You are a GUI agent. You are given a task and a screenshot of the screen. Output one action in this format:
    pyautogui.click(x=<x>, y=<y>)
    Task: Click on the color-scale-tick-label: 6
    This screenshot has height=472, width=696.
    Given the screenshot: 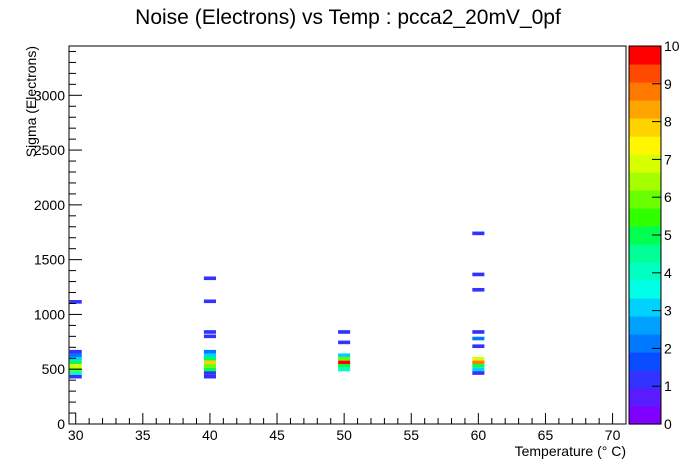 What is the action you would take?
    pyautogui.click(x=668, y=197)
    